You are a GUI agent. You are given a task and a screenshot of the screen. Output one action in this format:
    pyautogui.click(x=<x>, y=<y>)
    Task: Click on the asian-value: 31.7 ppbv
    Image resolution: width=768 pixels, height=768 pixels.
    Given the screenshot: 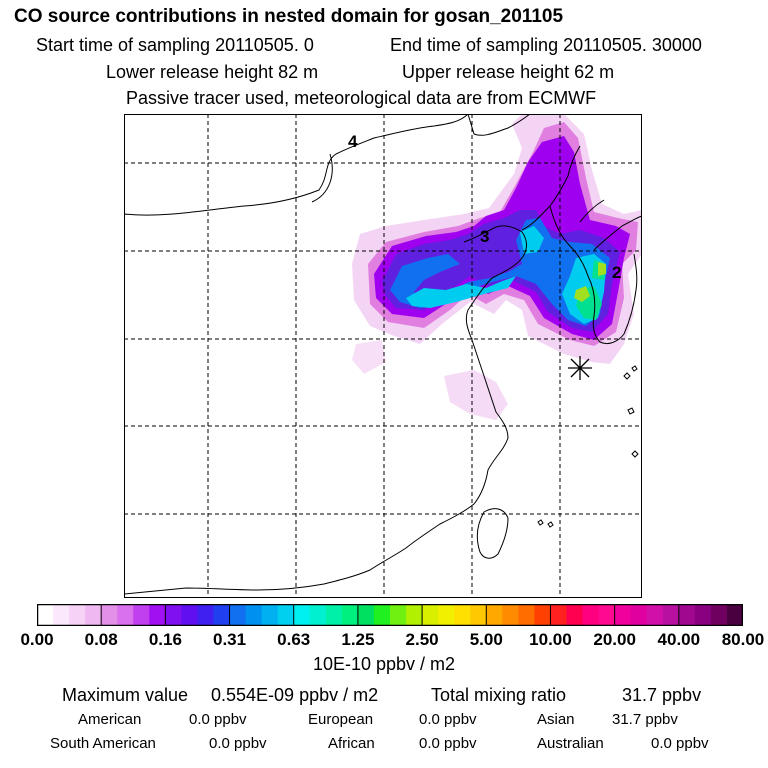 What is the action you would take?
    pyautogui.click(x=645, y=719)
    